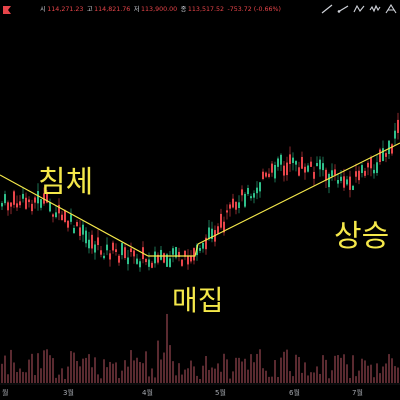 The height and width of the screenshot is (400, 400). I want to click on annotation-accumulation: 매집, so click(198, 300).